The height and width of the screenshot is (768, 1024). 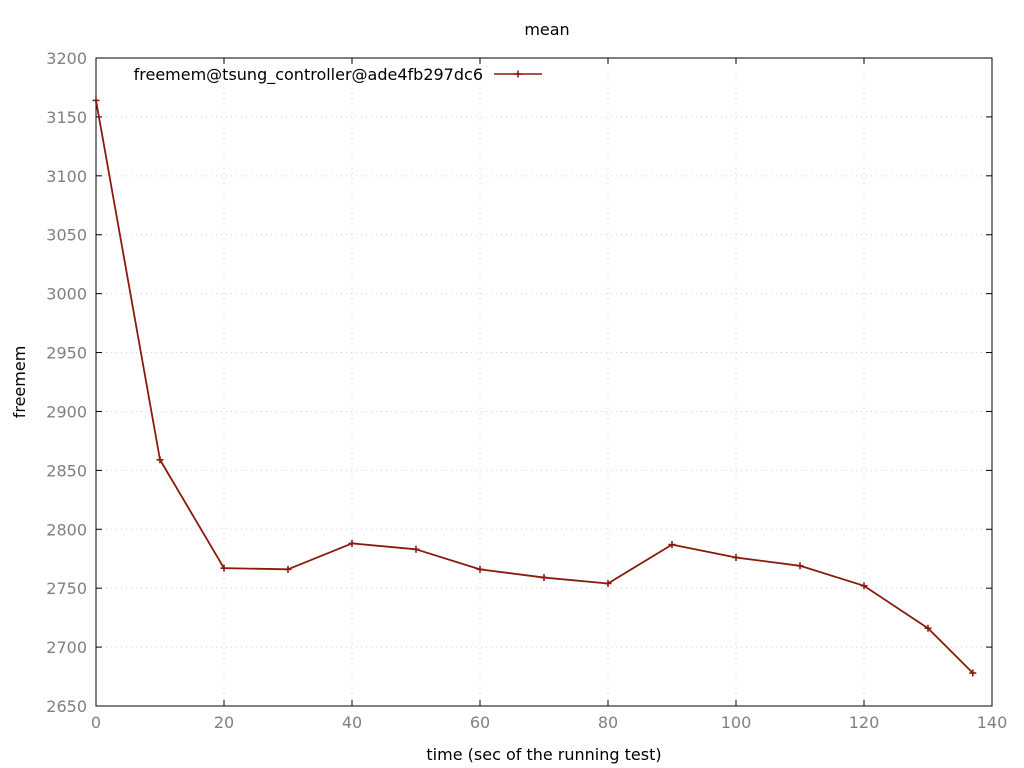 I want to click on y-tick-label: 3100, so click(x=66, y=176).